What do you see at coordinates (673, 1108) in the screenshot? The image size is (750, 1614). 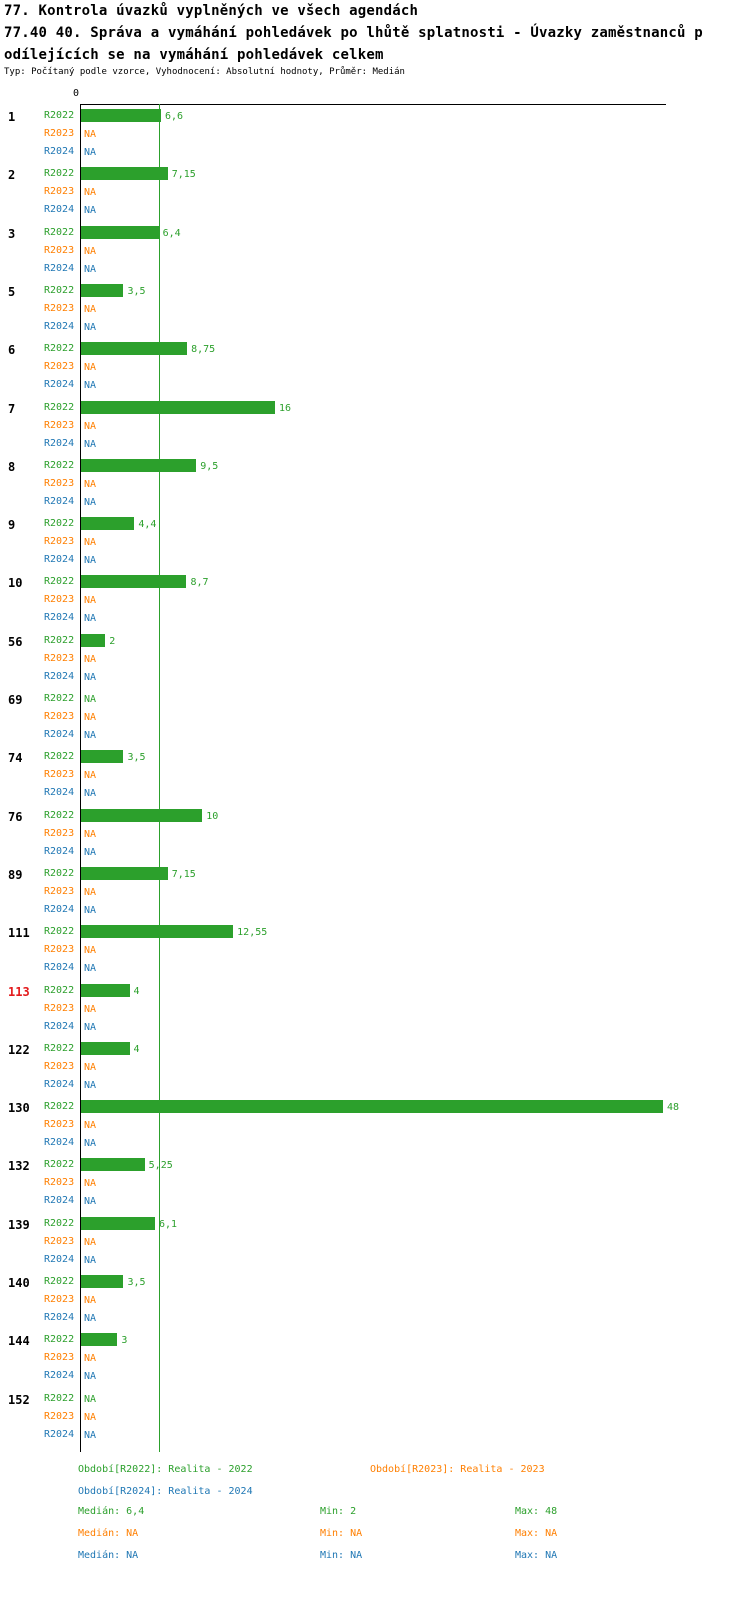 I see `value-label: 48` at bounding box center [673, 1108].